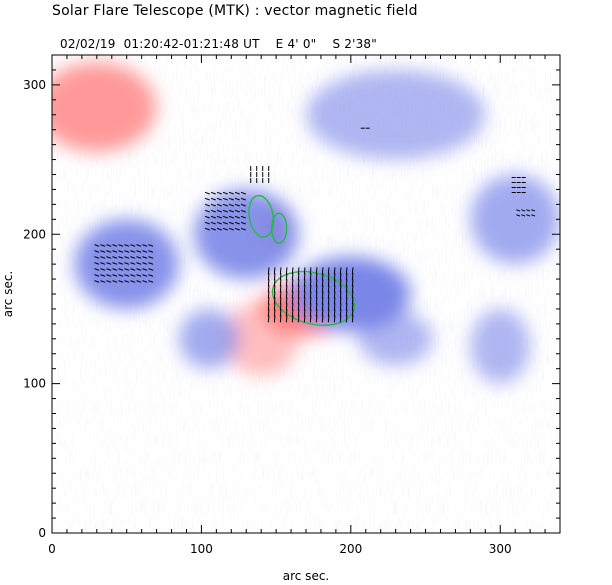 The width and height of the screenshot is (612, 585). What do you see at coordinates (88, 44) in the screenshot?
I see `observation-date: 02/02/19` at bounding box center [88, 44].